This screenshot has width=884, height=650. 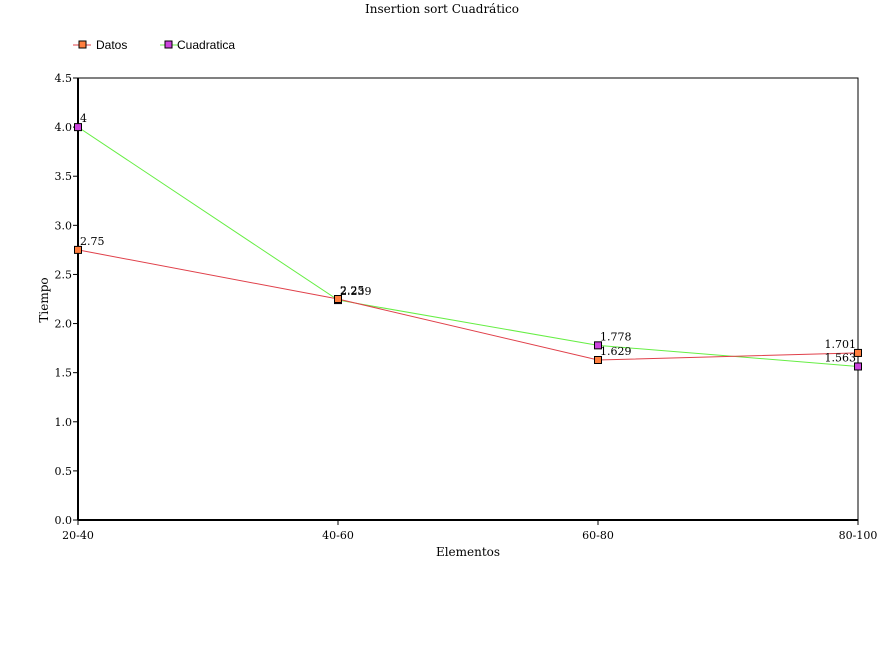 I want to click on legend-marker-datos, so click(x=82, y=44).